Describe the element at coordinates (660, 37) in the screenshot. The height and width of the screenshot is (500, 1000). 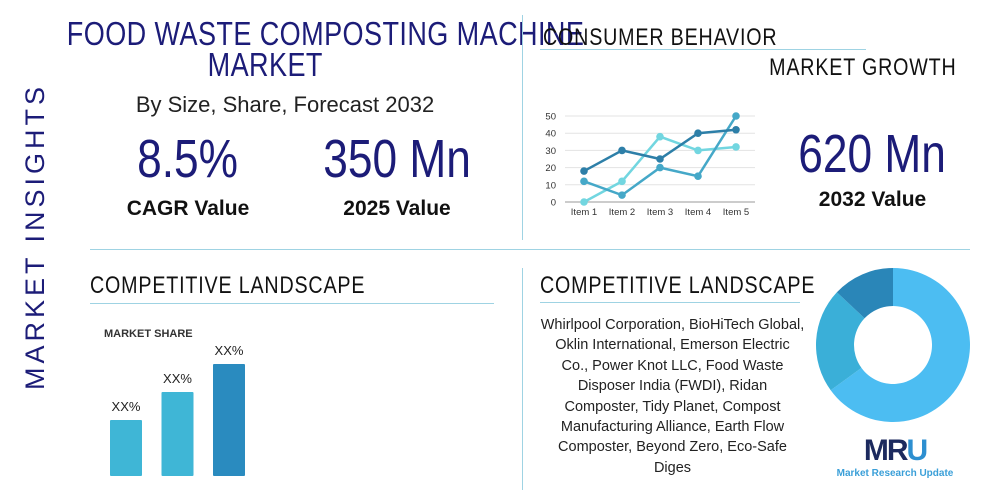
I see `consumer-behavior-heading: CONSUMER BEHAVIOR` at that location.